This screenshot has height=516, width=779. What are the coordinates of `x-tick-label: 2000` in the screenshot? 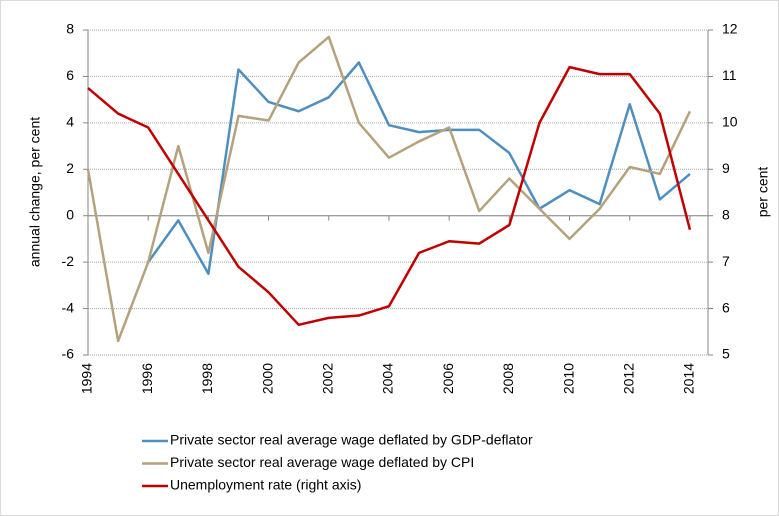 It's located at (267, 378).